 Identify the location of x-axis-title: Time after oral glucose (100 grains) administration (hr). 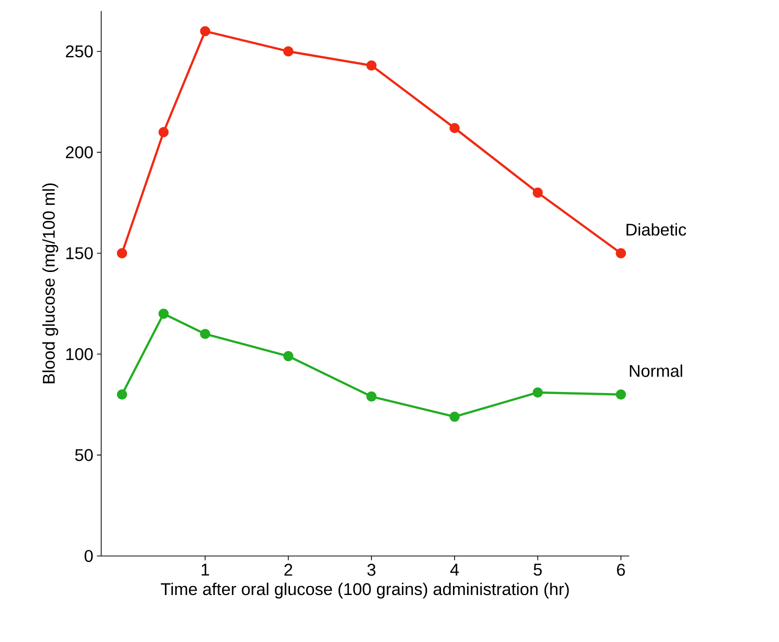
(364, 590).